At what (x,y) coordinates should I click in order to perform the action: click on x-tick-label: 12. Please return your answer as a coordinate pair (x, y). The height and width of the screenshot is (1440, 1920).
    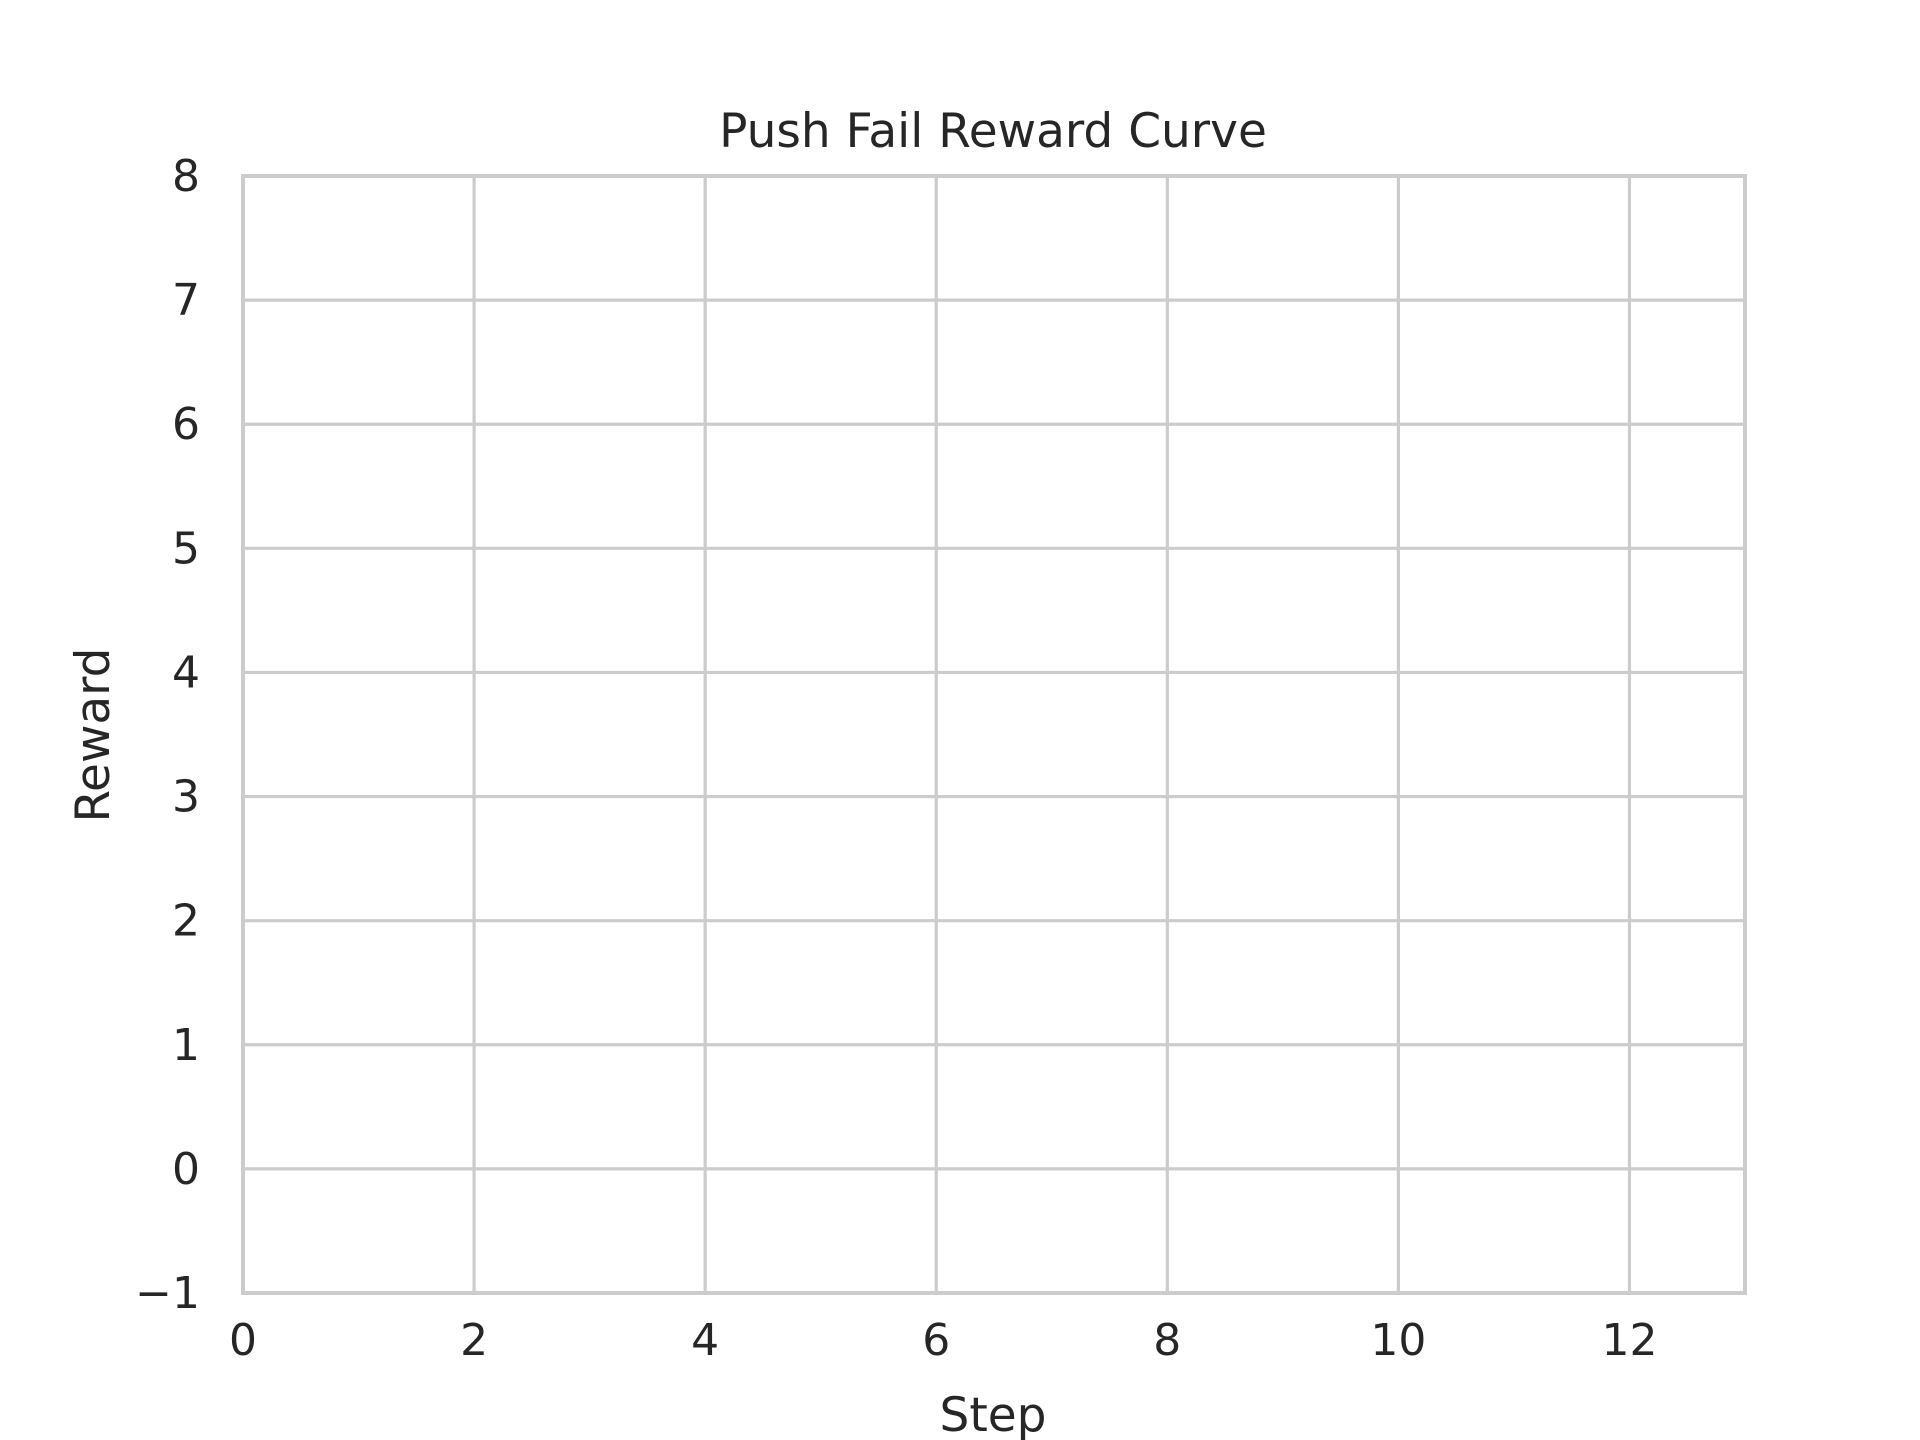
    Looking at the image, I should click on (1629, 1340).